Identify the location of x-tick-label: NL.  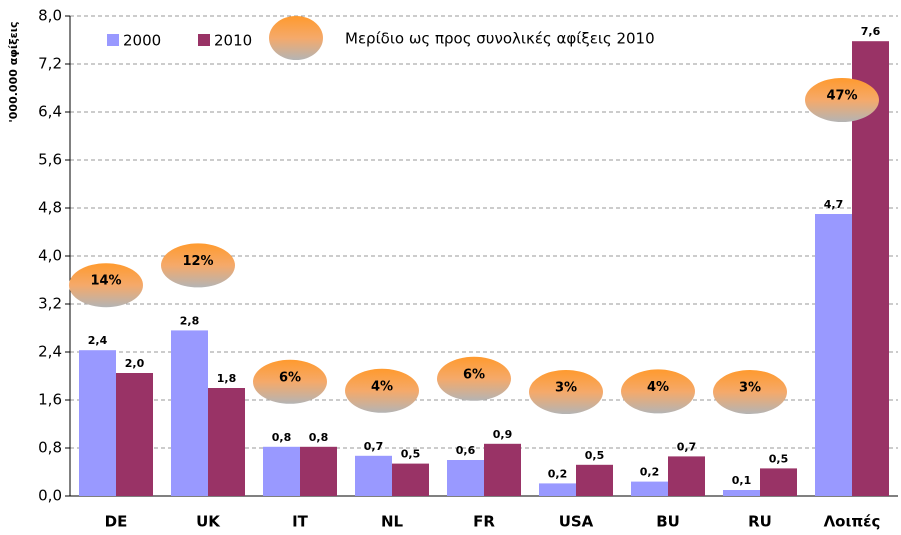
(392, 522).